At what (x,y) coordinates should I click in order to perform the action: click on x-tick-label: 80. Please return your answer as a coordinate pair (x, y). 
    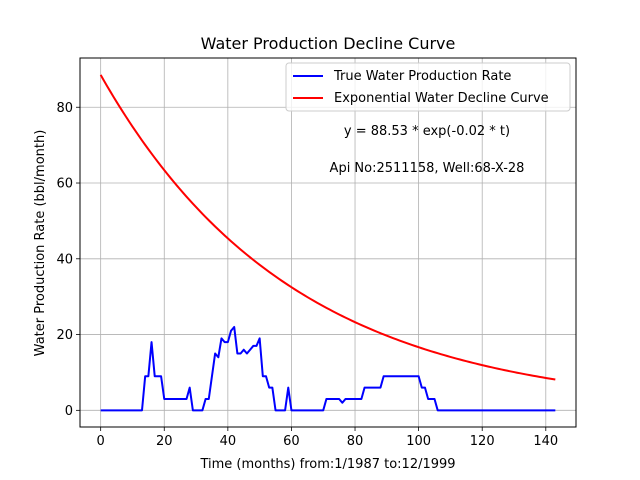
    Looking at the image, I should click on (355, 441).